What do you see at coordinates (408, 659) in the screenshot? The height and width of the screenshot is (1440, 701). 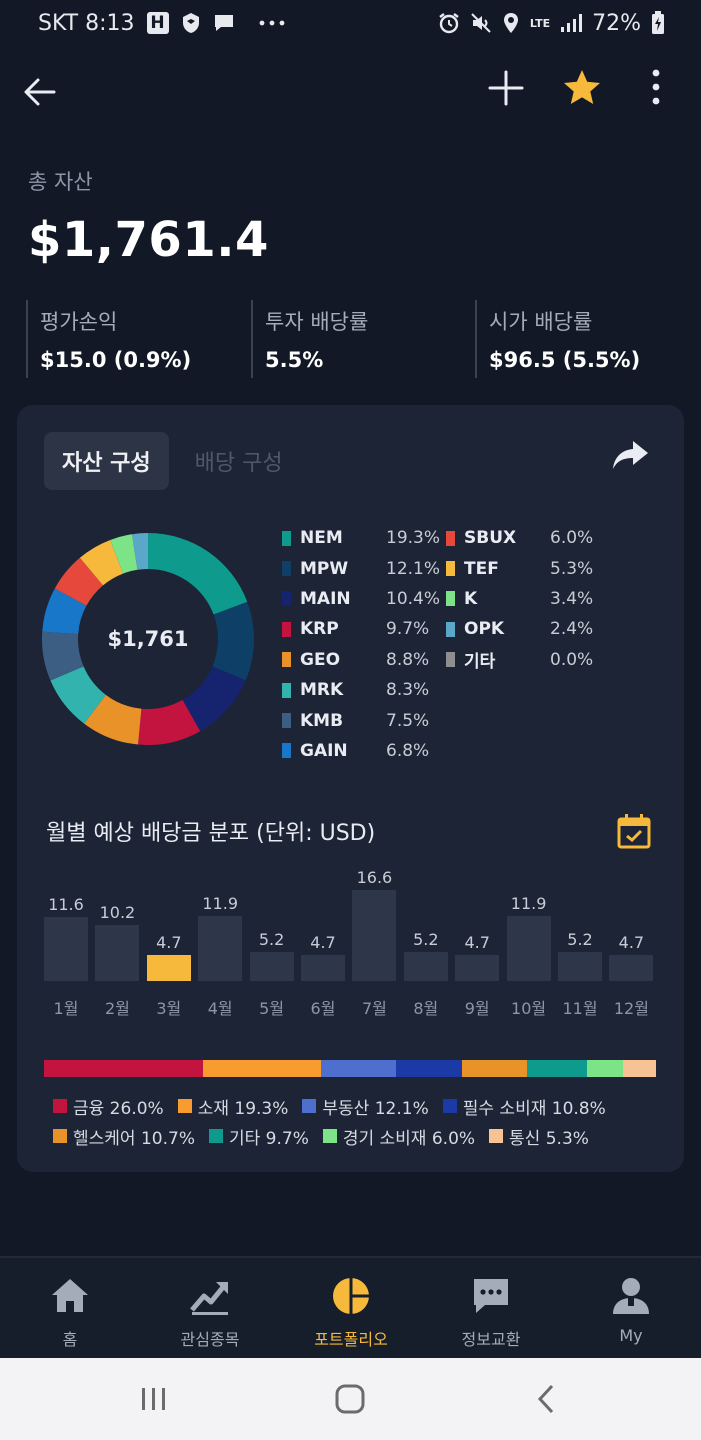 I see `legend-percent: 8.8%` at bounding box center [408, 659].